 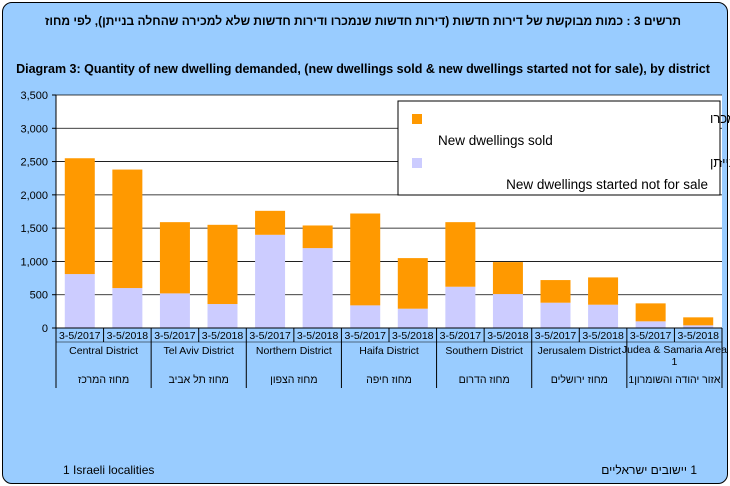 I want to click on y-tick-label: 3,500, so click(x=34, y=96).